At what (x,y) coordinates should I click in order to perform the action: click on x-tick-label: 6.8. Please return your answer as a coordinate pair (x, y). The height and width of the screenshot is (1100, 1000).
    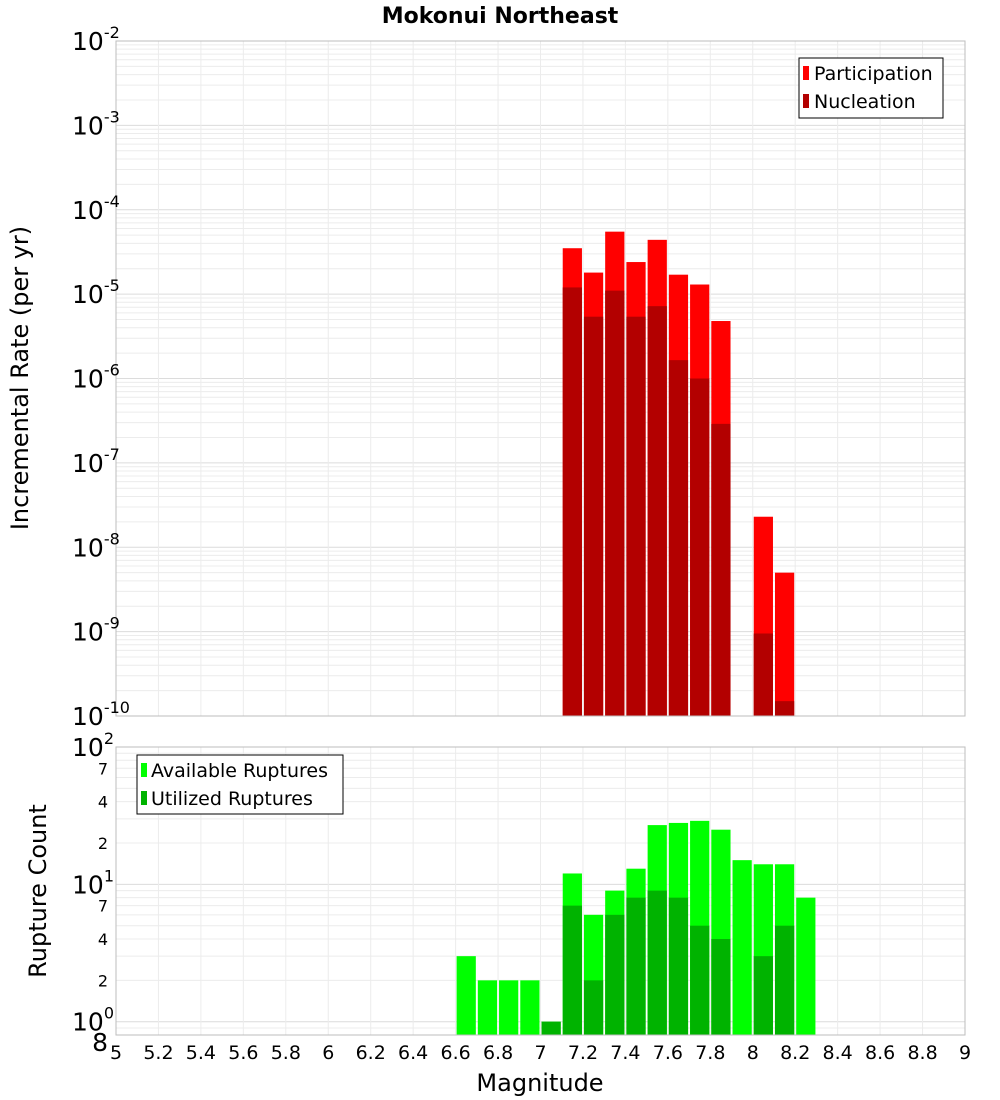
    Looking at the image, I should click on (498, 1053).